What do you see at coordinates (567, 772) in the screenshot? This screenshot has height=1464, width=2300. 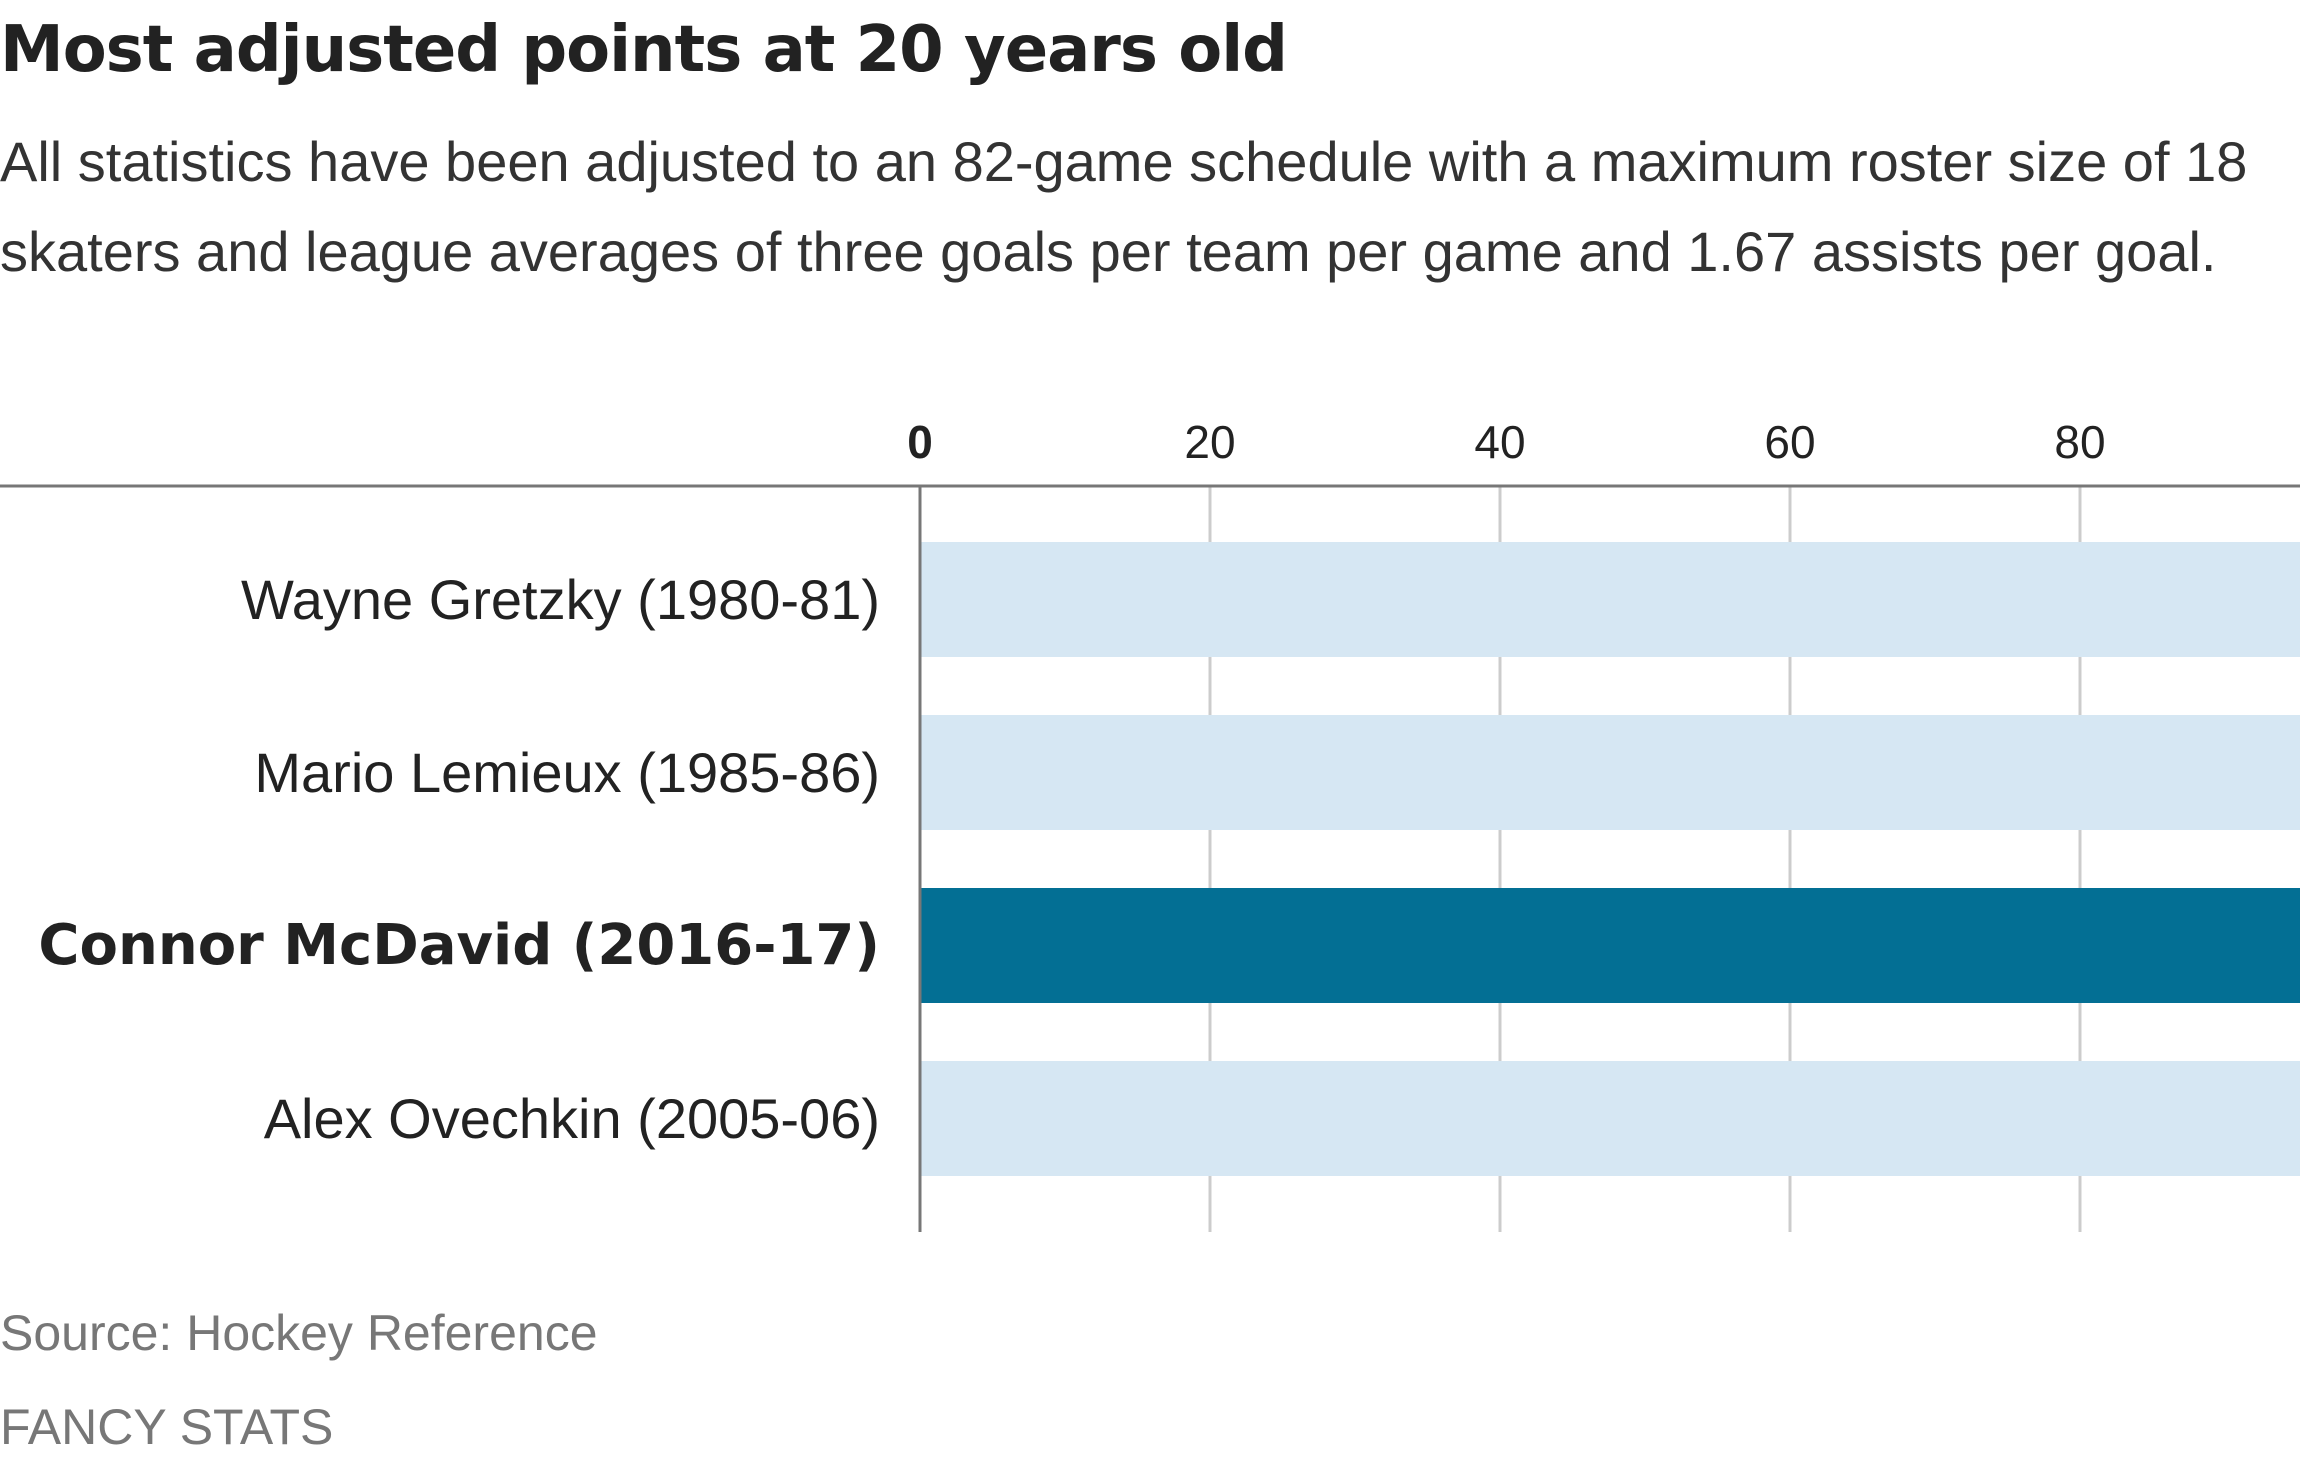 I see `category-label: Mario Lemieux (1985-86)` at bounding box center [567, 772].